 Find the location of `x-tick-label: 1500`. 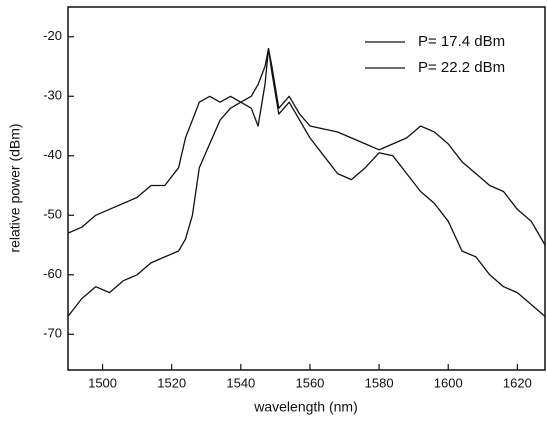

x-tick-label: 1500 is located at coordinates (102, 382).